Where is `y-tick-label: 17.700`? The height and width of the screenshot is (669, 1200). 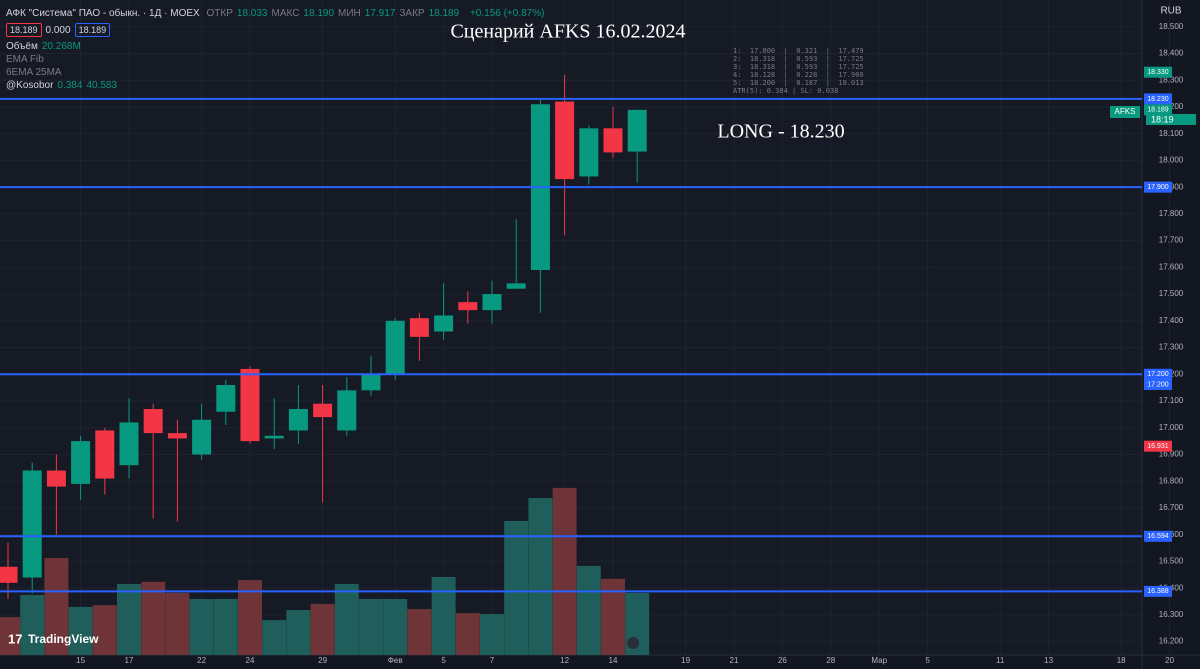 y-tick-label: 17.700 is located at coordinates (1171, 240).